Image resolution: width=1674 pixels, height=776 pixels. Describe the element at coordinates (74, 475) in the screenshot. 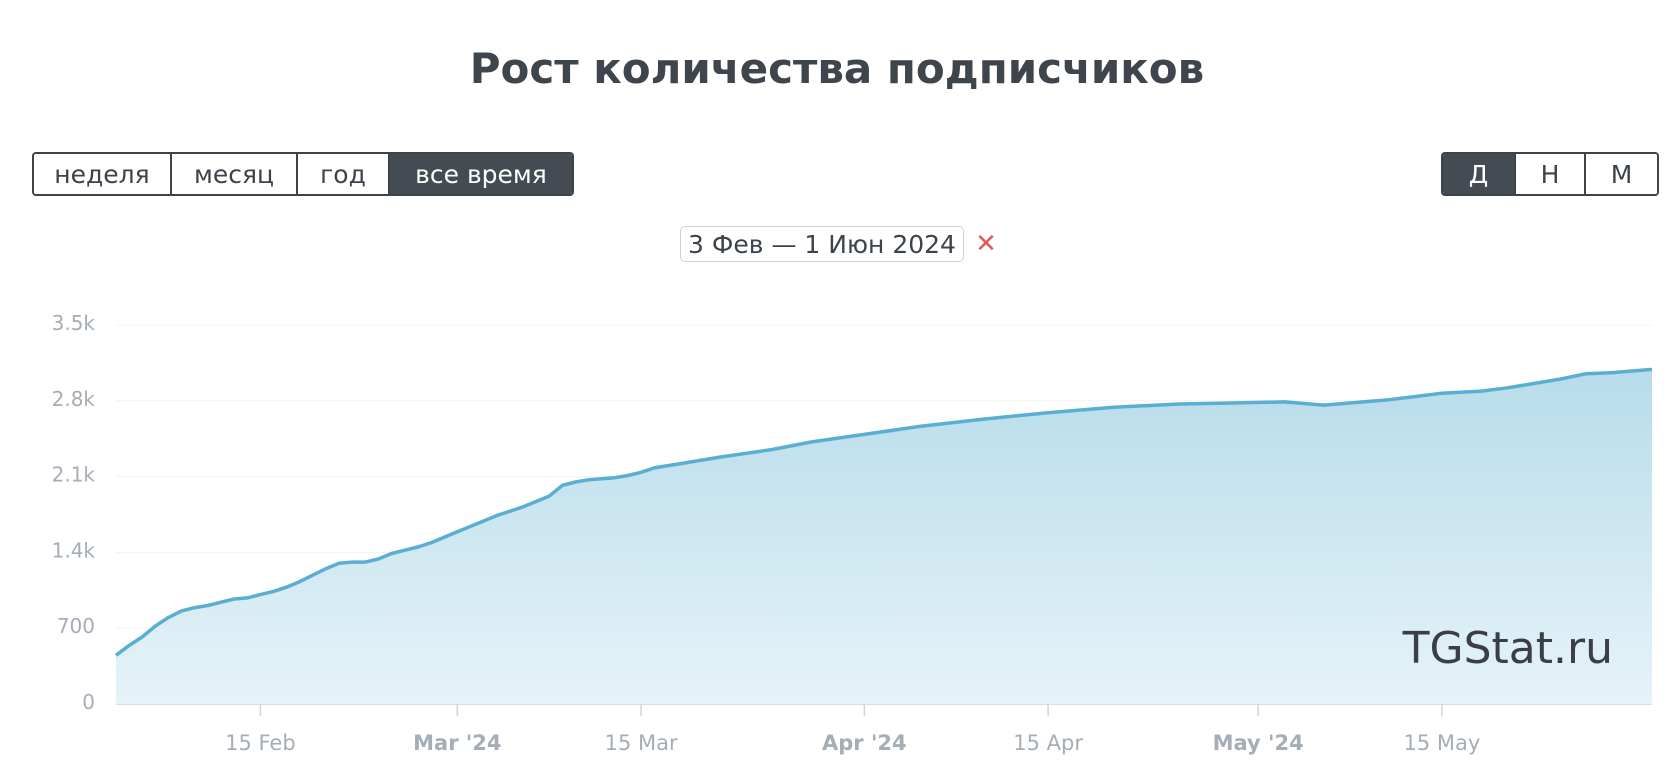

I see `y-tick-label: 2.1k` at that location.